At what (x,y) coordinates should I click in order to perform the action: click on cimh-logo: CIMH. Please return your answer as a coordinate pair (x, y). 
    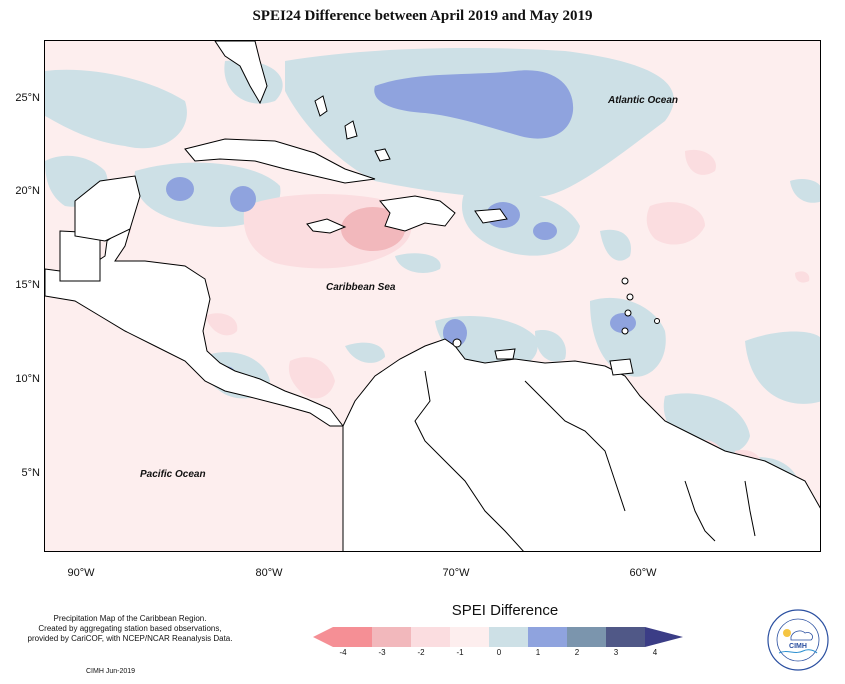
    Looking at the image, I should click on (798, 640).